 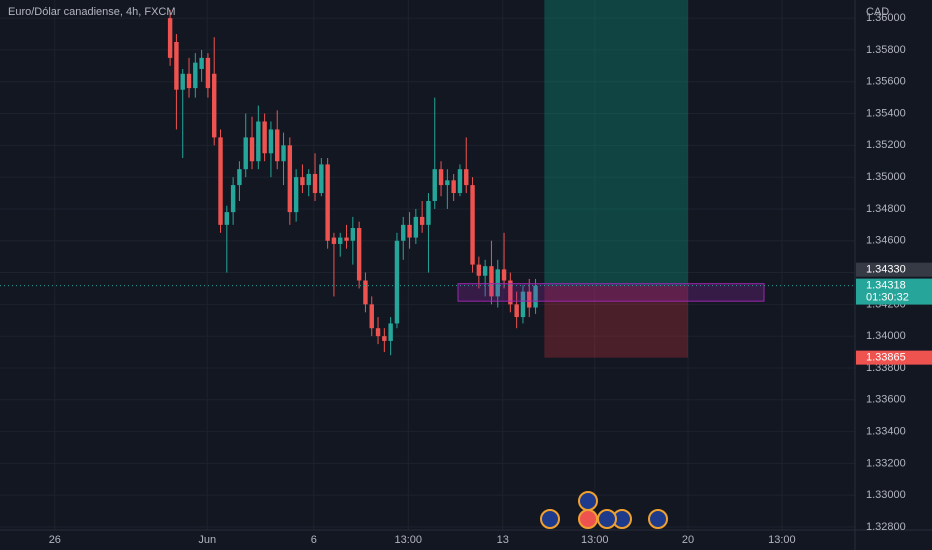 I want to click on x-tick-label: 6, so click(x=314, y=540).